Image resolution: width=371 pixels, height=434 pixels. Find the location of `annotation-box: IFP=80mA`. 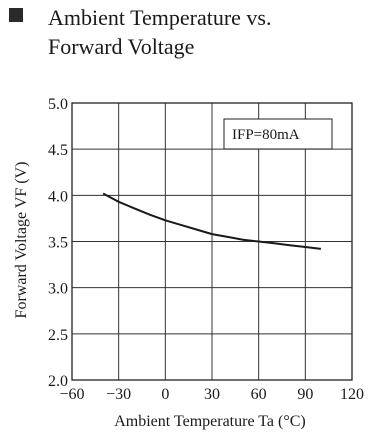

annotation-box: IFP=80mA is located at coordinates (278, 134).